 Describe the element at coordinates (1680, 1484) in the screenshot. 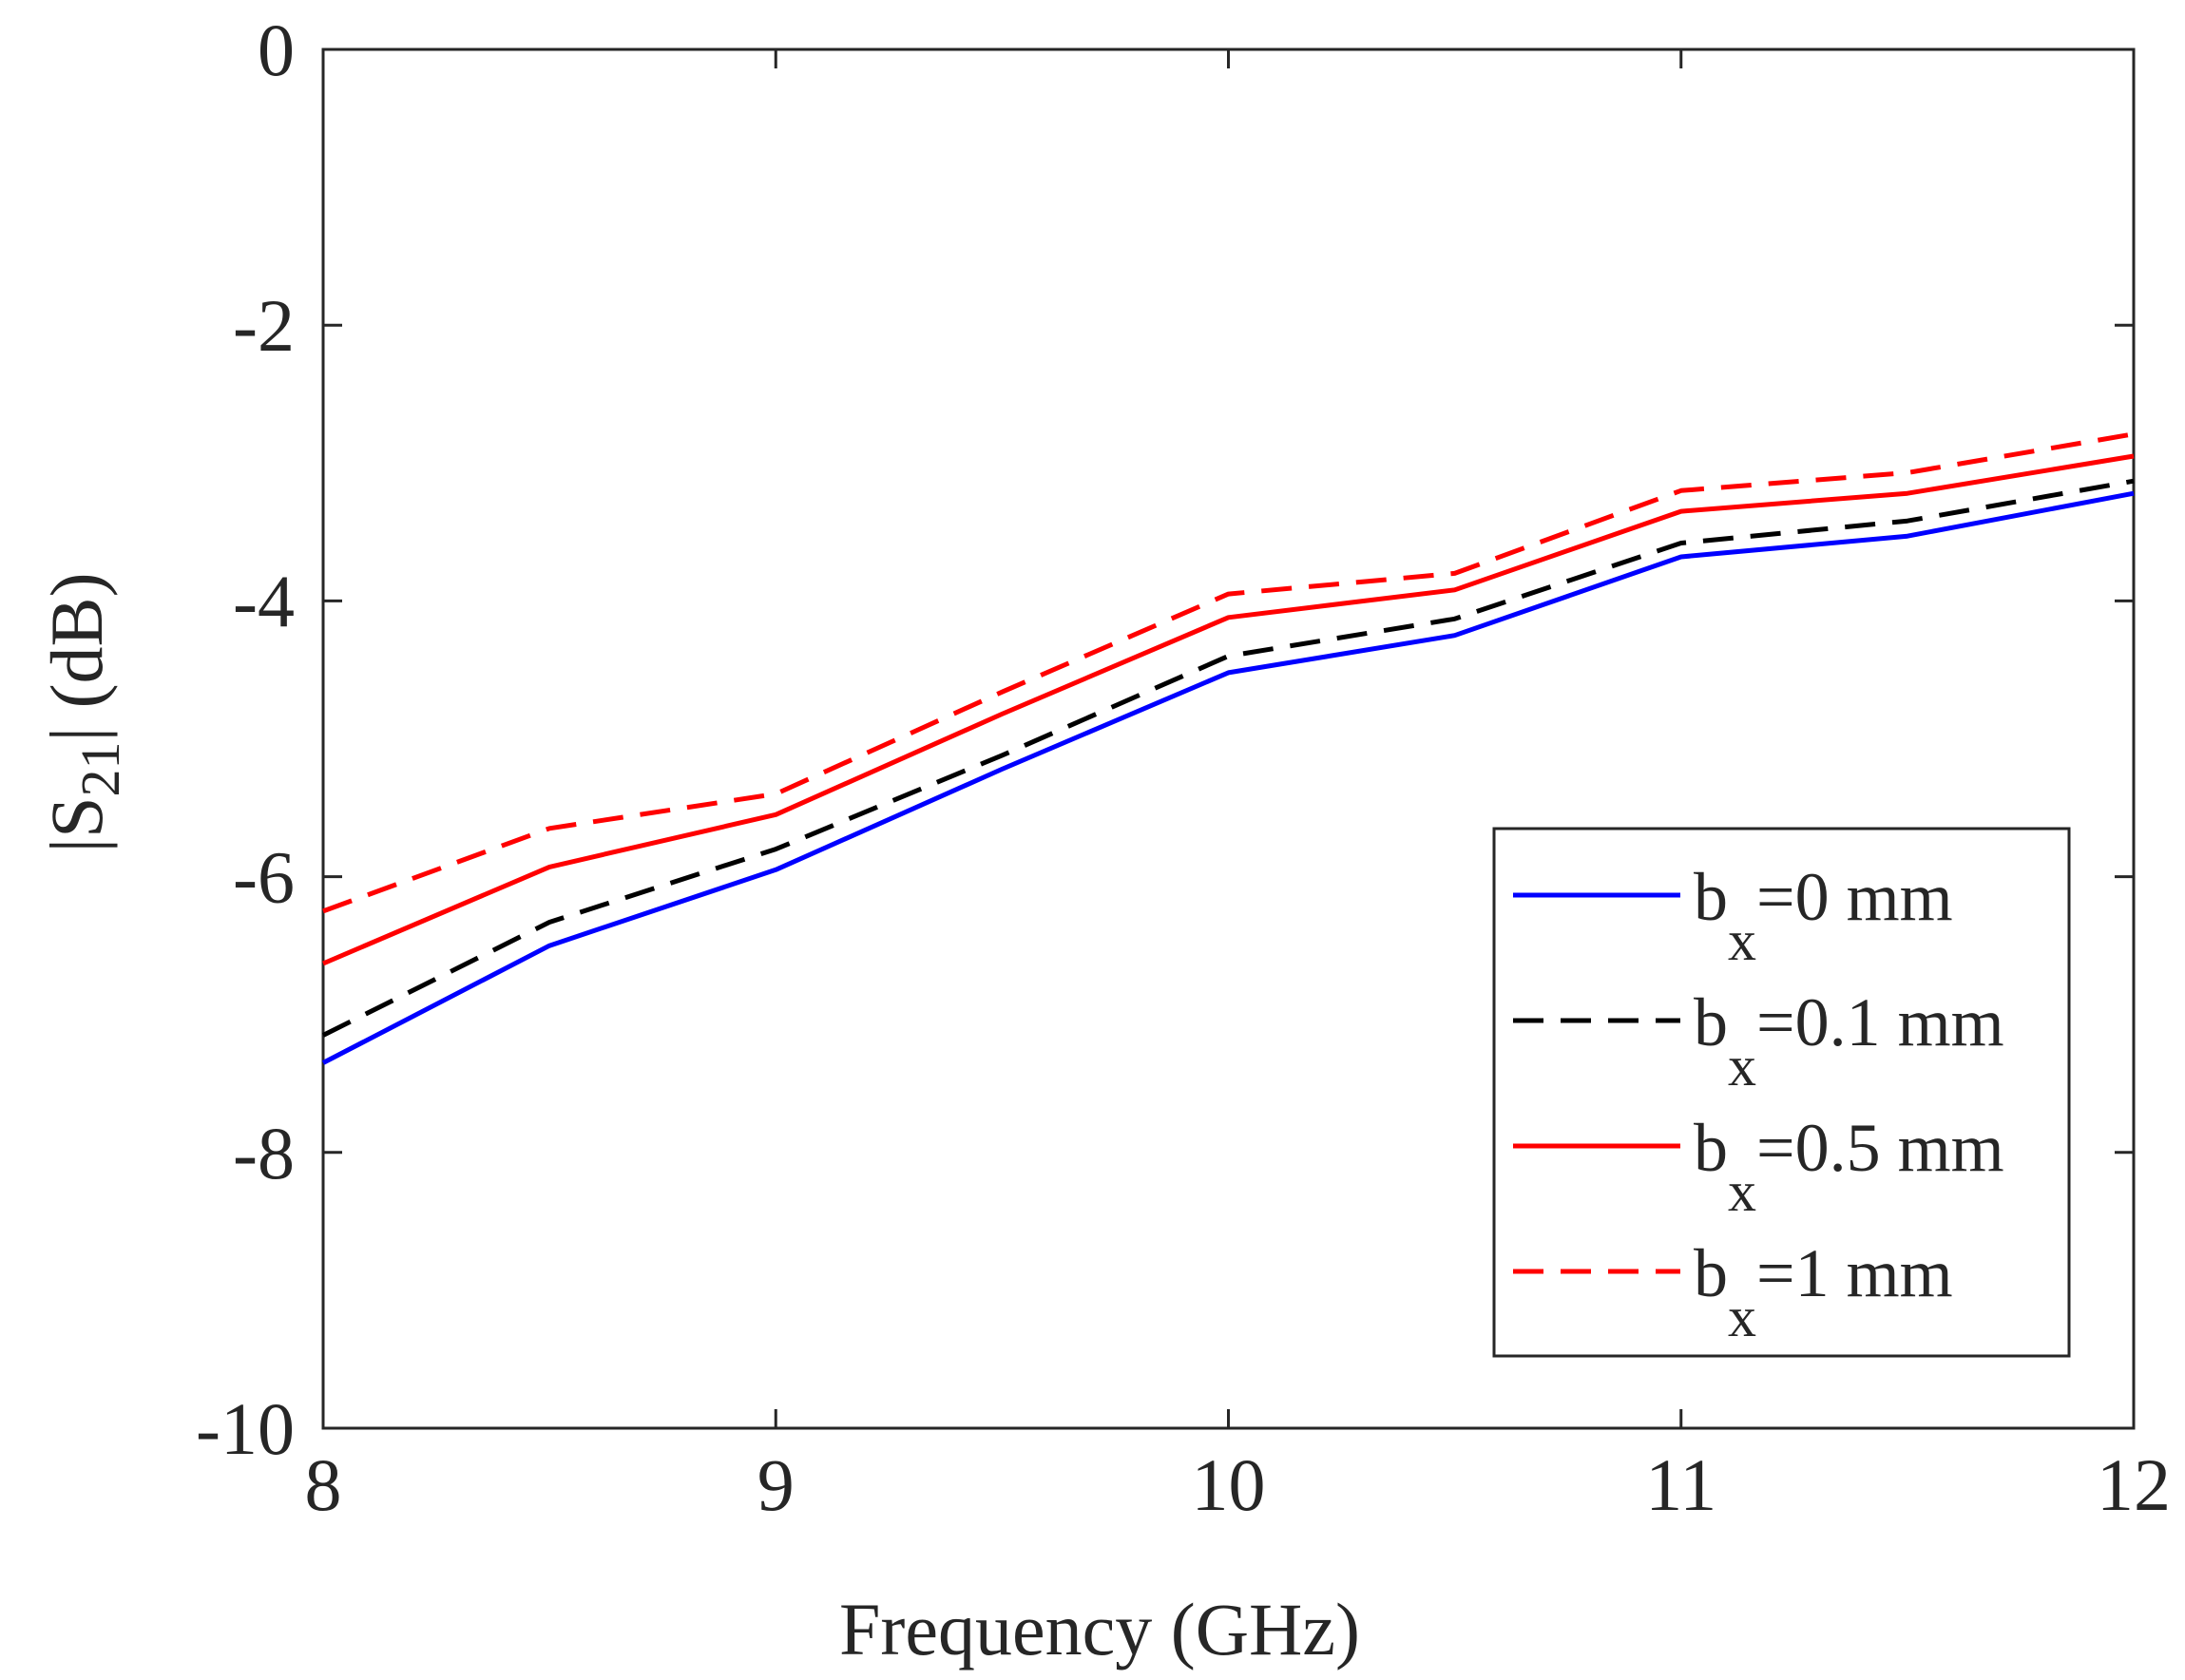

I see `x-tick-label: 11` at that location.